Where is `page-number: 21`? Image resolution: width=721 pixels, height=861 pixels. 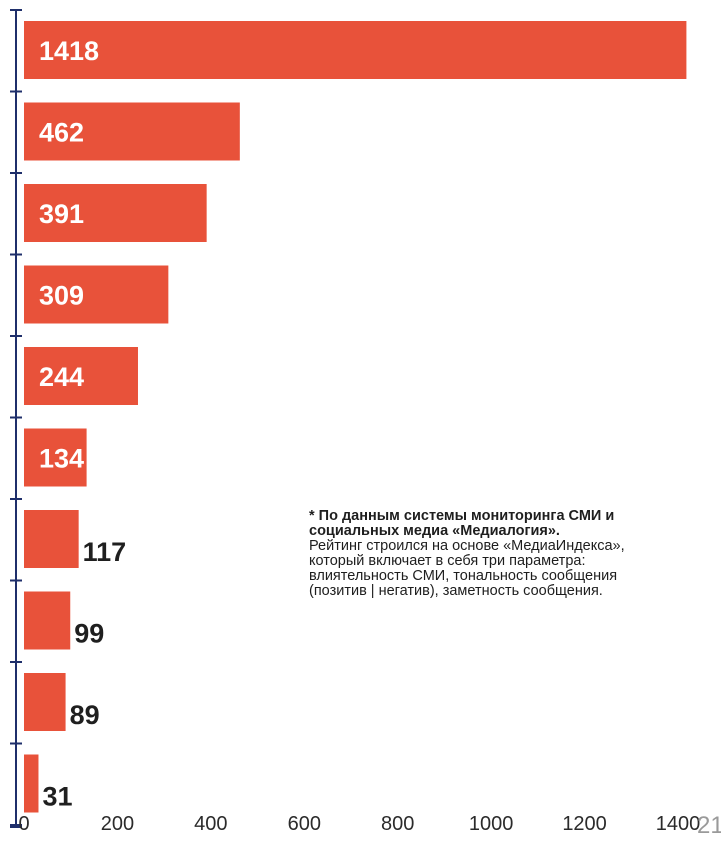 page-number: 21 is located at coordinates (709, 825).